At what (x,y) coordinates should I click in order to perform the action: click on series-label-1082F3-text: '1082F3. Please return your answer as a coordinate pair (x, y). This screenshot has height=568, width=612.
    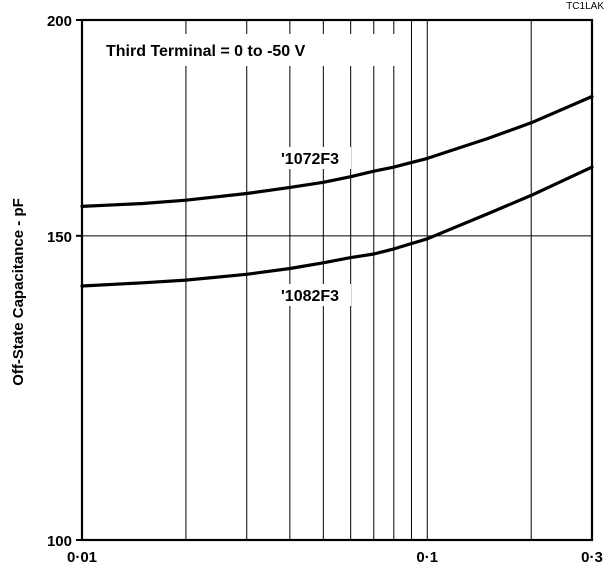
    Looking at the image, I should click on (310, 296).